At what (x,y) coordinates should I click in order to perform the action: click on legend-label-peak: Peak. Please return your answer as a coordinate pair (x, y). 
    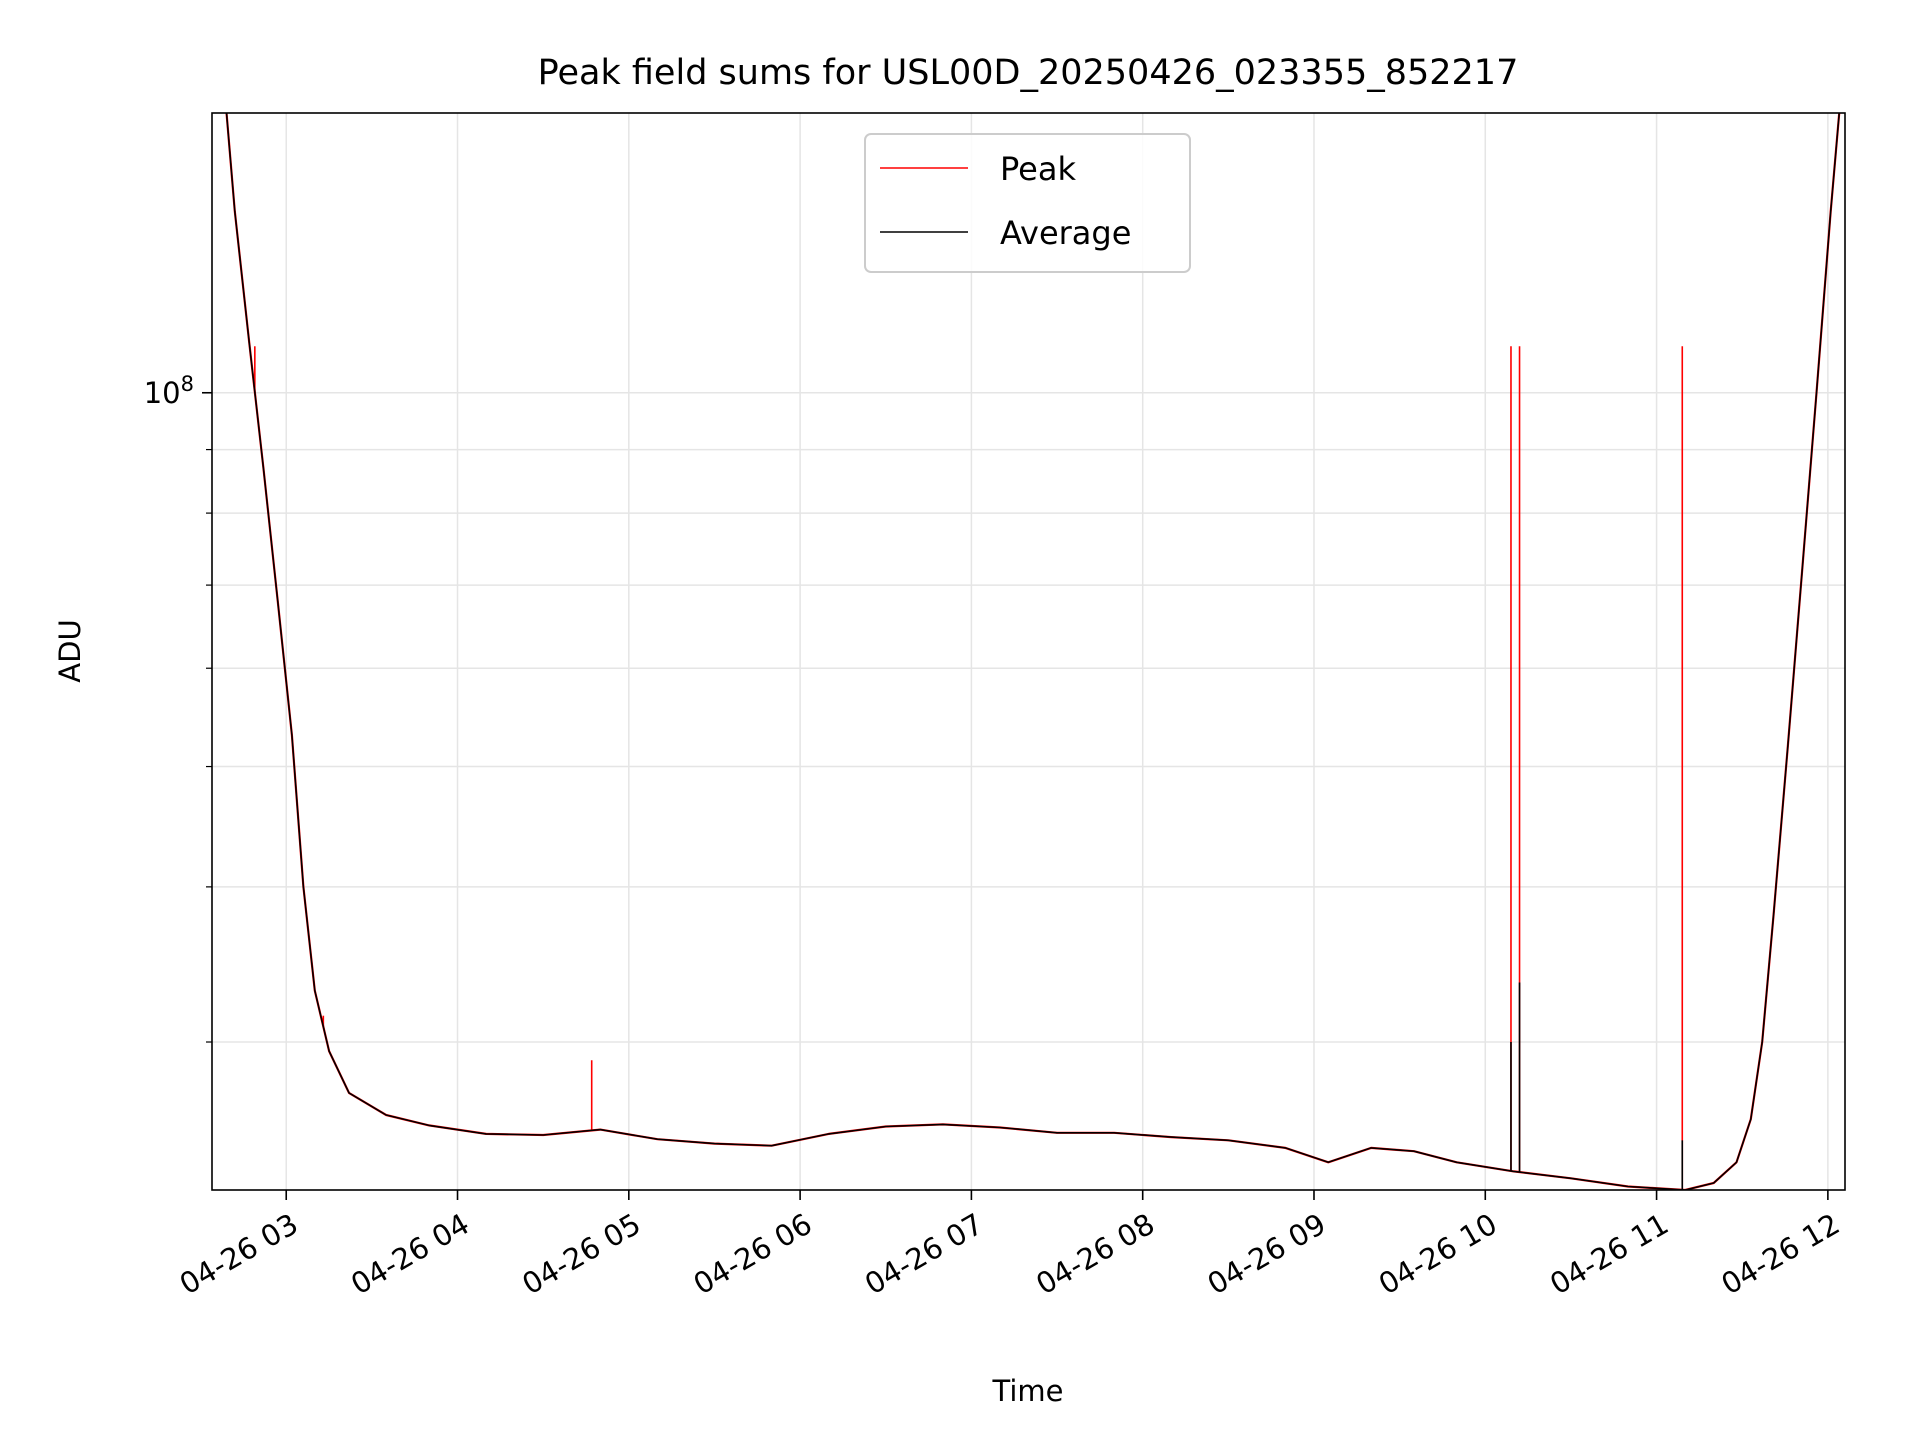
    Looking at the image, I should click on (1038, 169).